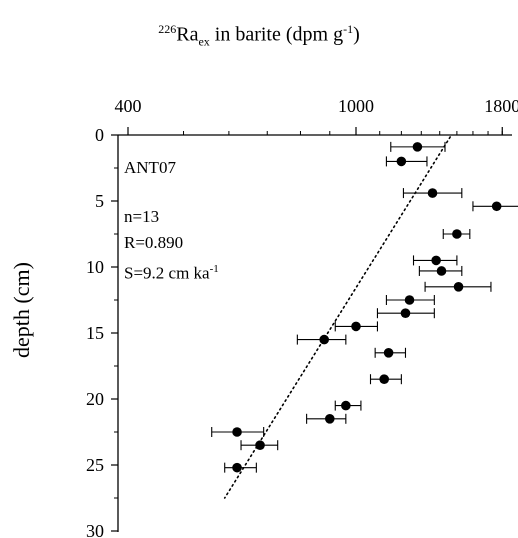 The width and height of the screenshot is (518, 538). Describe the element at coordinates (95, 333) in the screenshot. I see `y-tick-label: 15` at that location.